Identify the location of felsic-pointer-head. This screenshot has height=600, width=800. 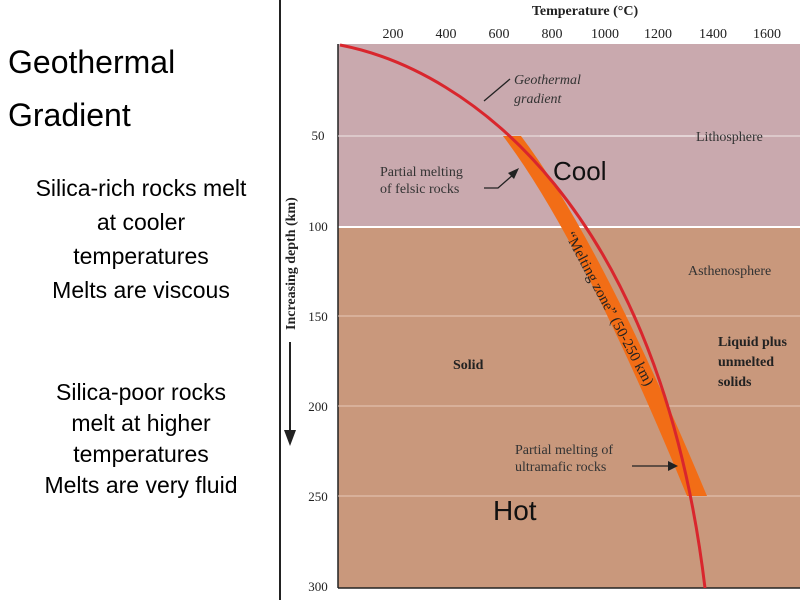
(513, 173).